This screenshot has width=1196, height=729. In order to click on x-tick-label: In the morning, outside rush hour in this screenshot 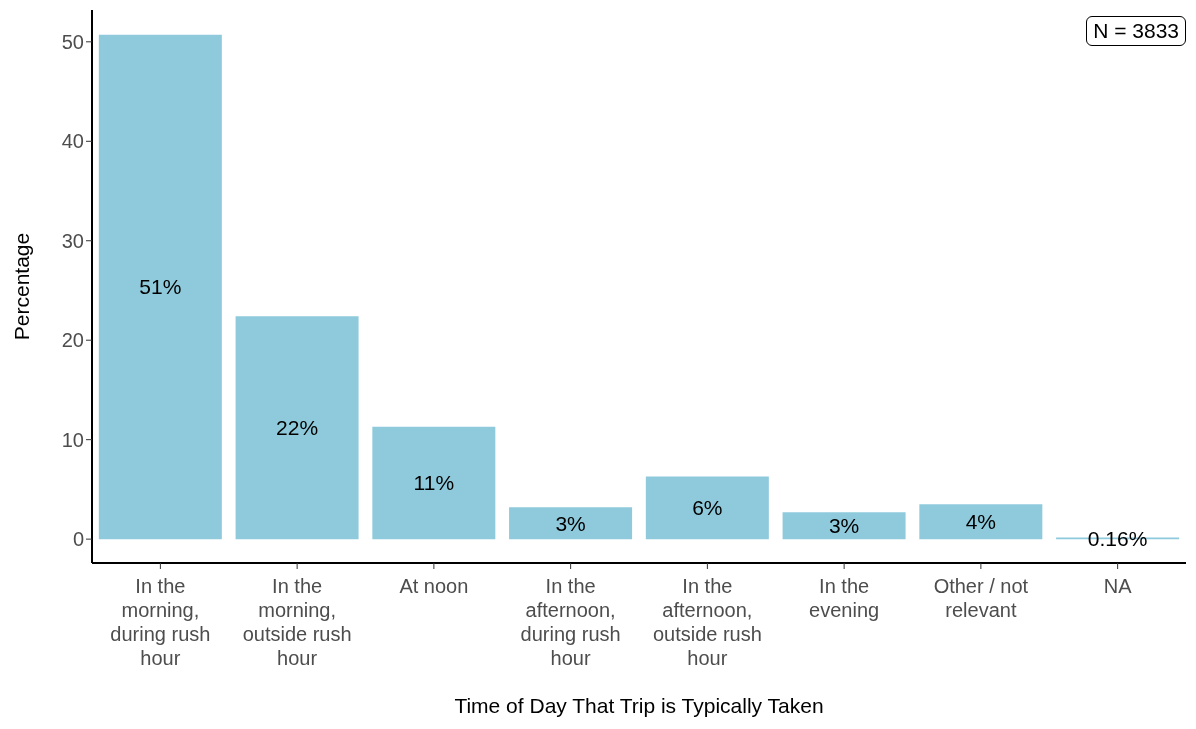, I will do `click(297, 622)`.